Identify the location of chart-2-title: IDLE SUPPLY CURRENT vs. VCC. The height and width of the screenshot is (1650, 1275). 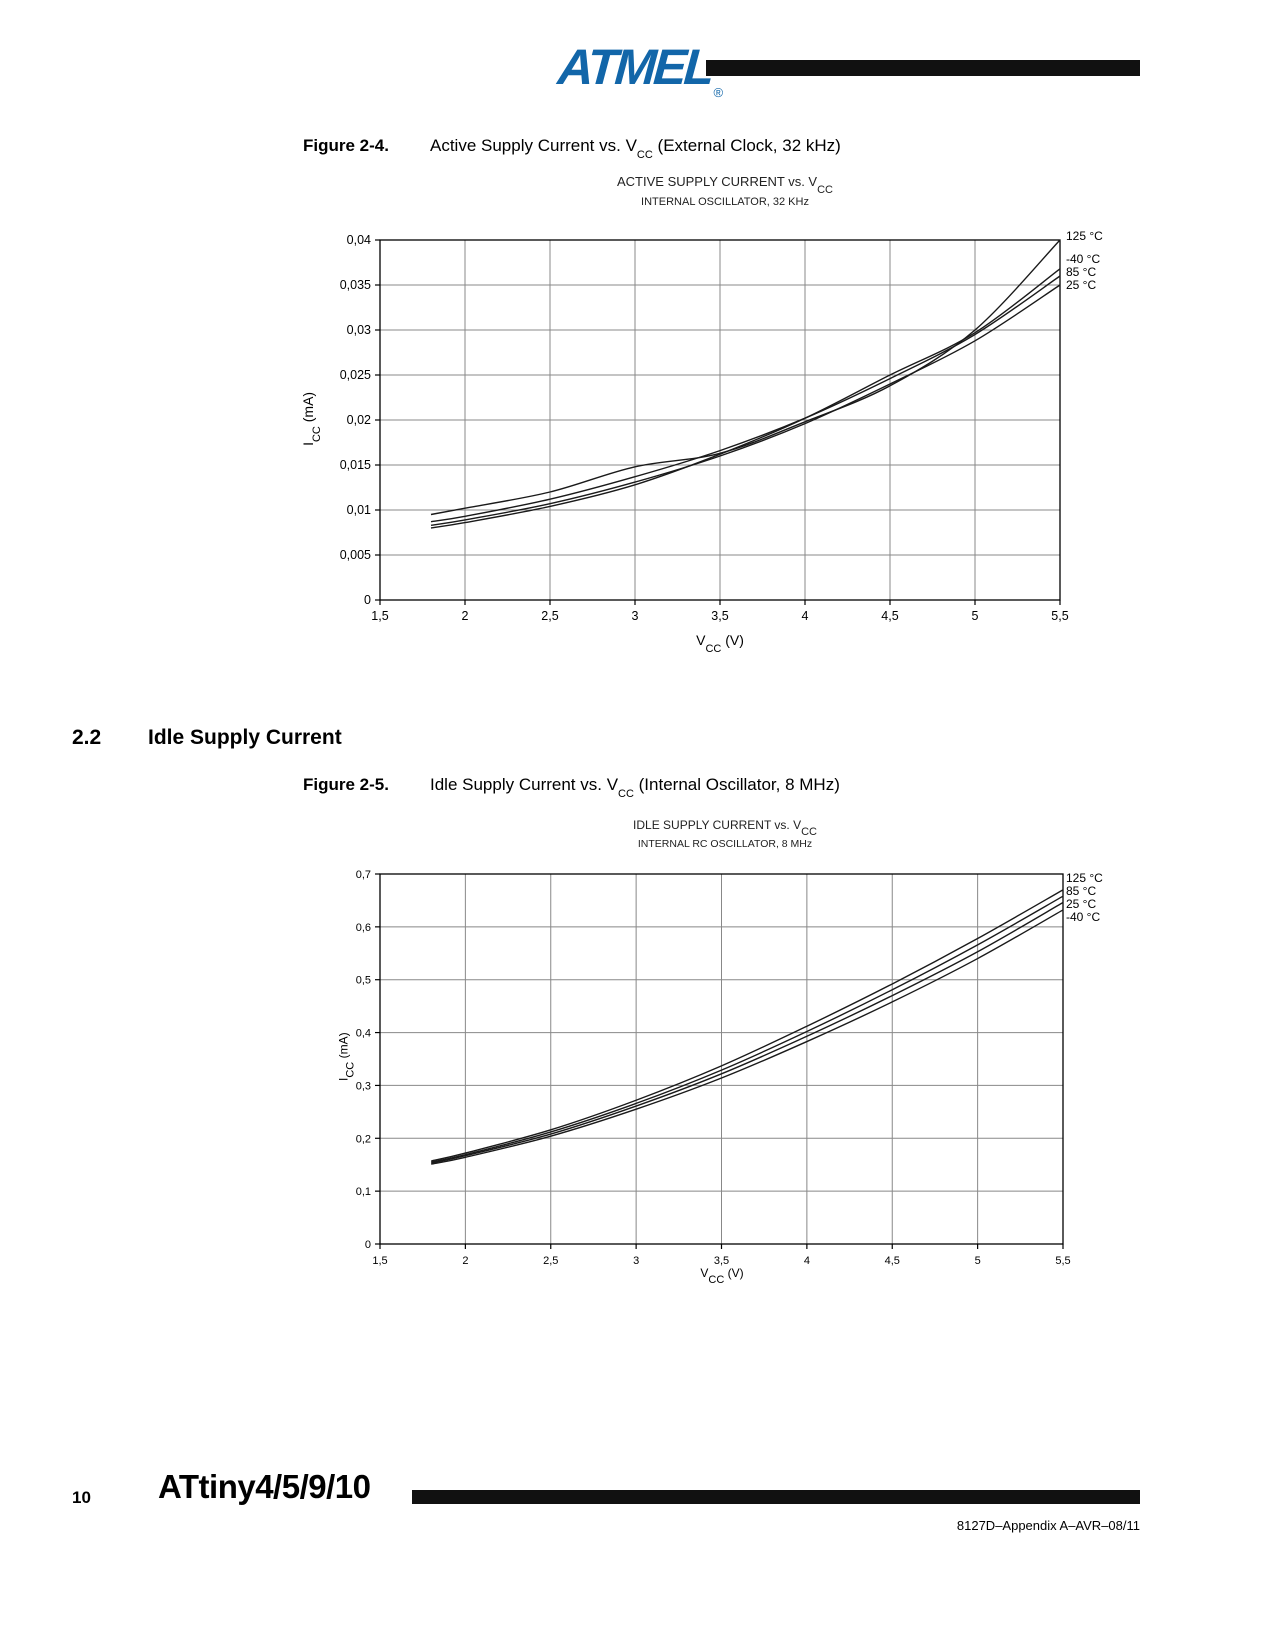
(725, 828).